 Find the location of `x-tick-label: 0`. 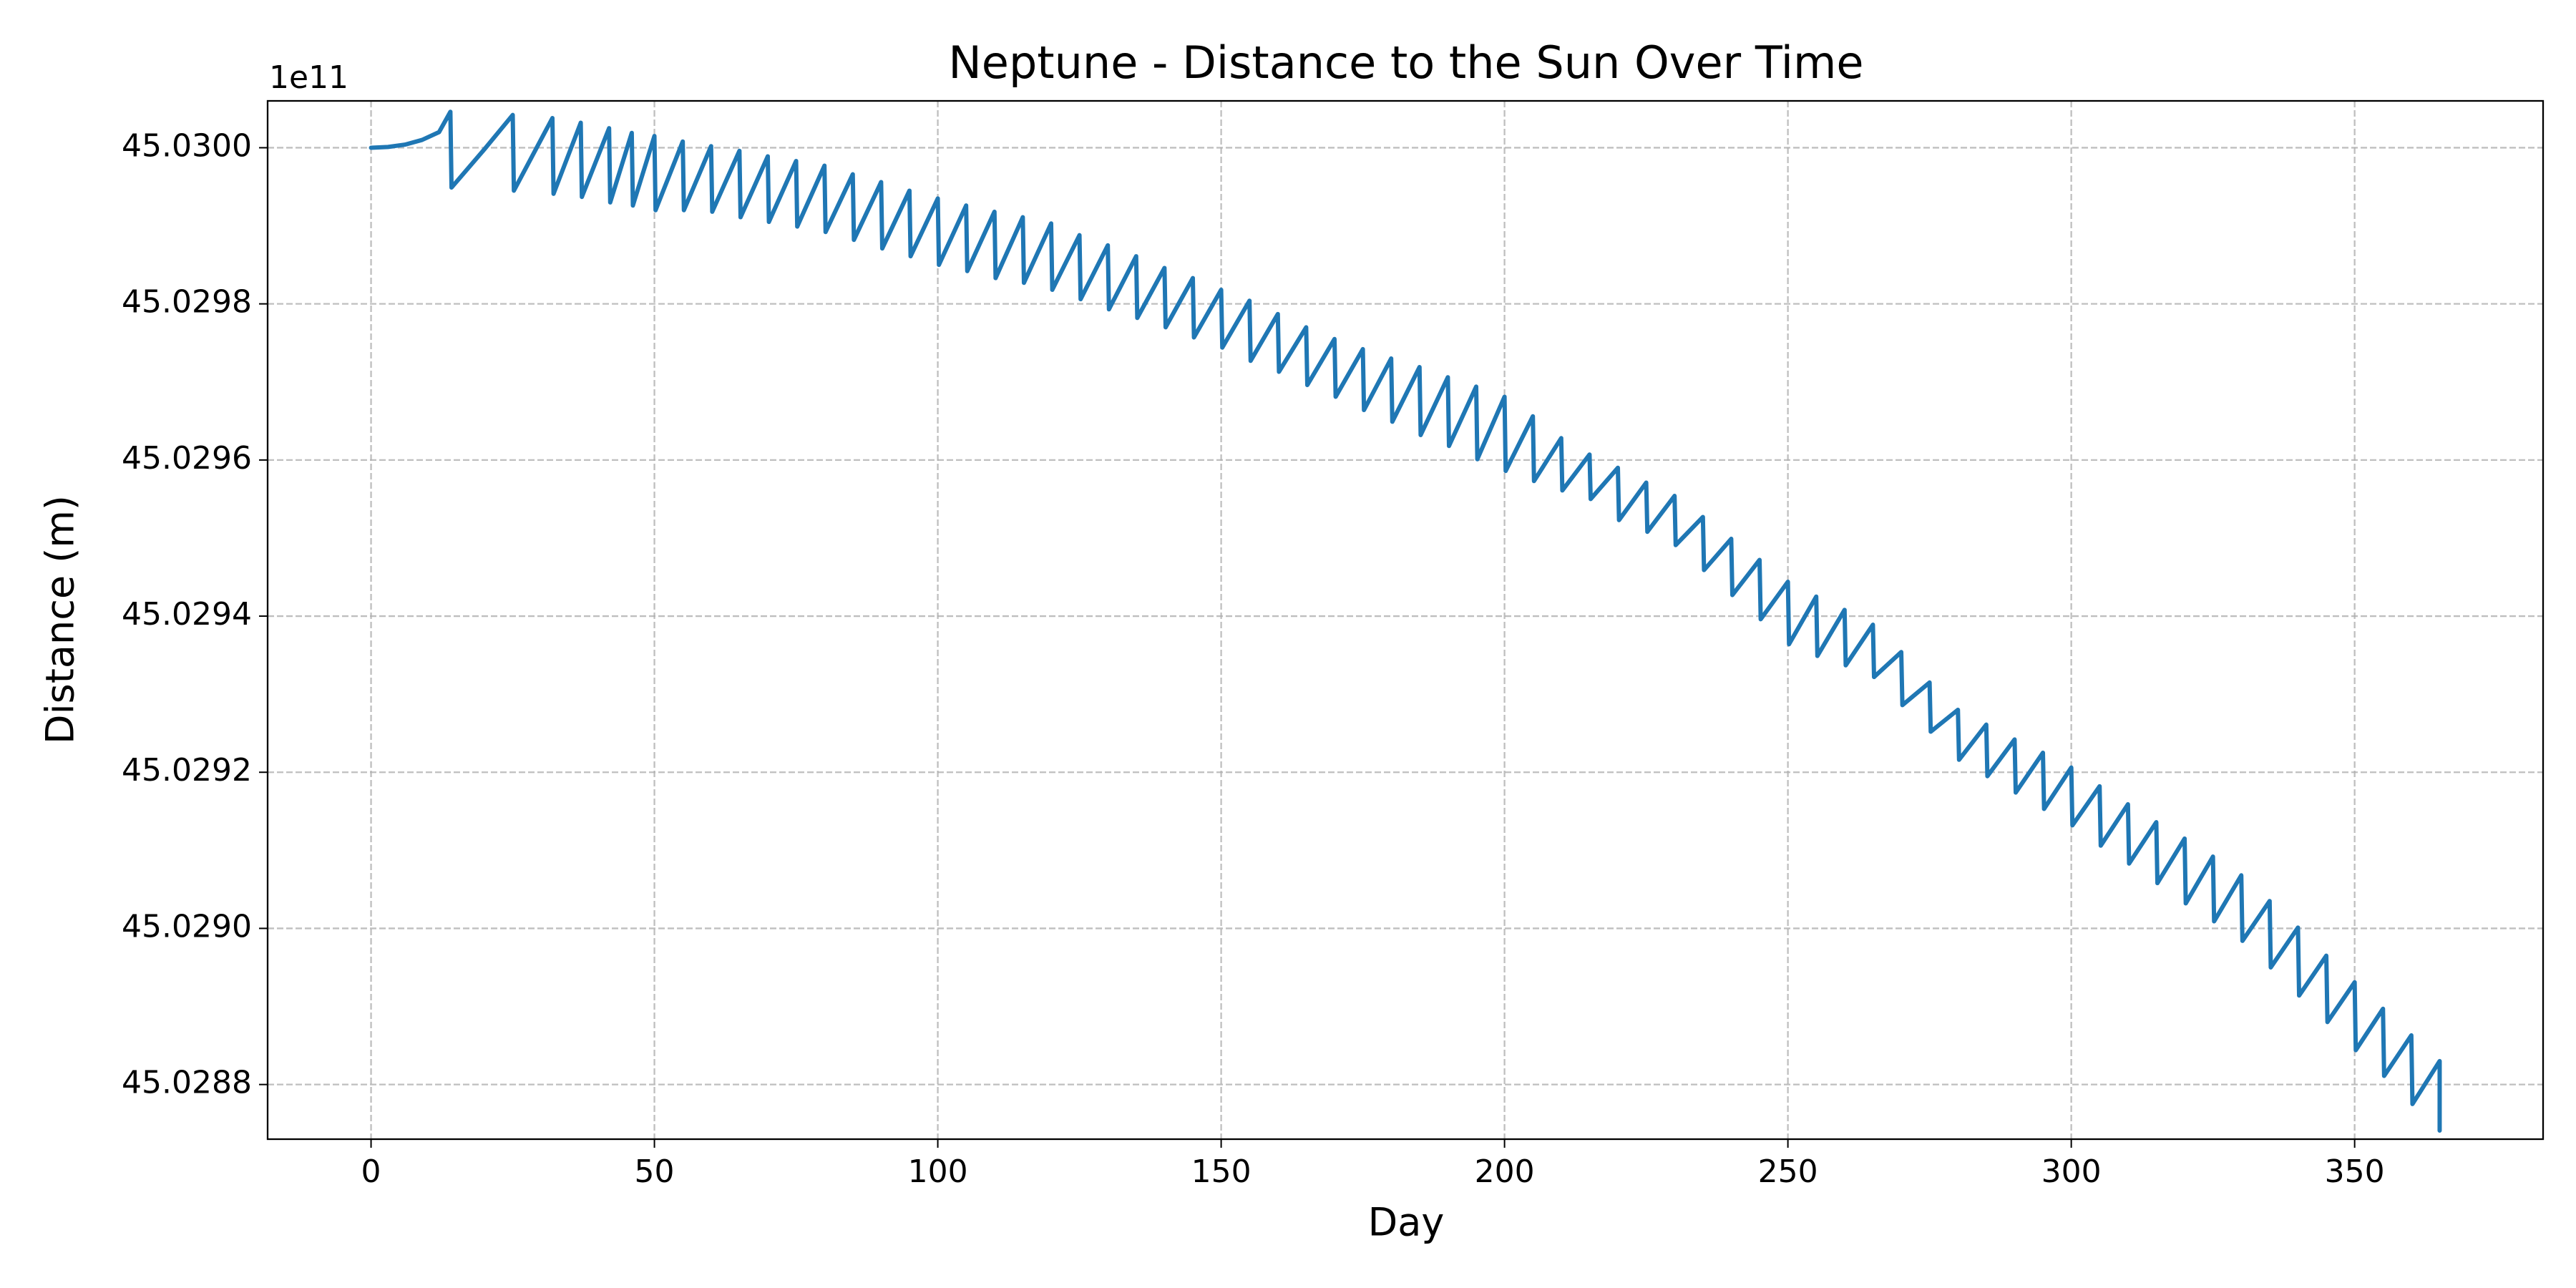

x-tick-label: 0 is located at coordinates (371, 1171).